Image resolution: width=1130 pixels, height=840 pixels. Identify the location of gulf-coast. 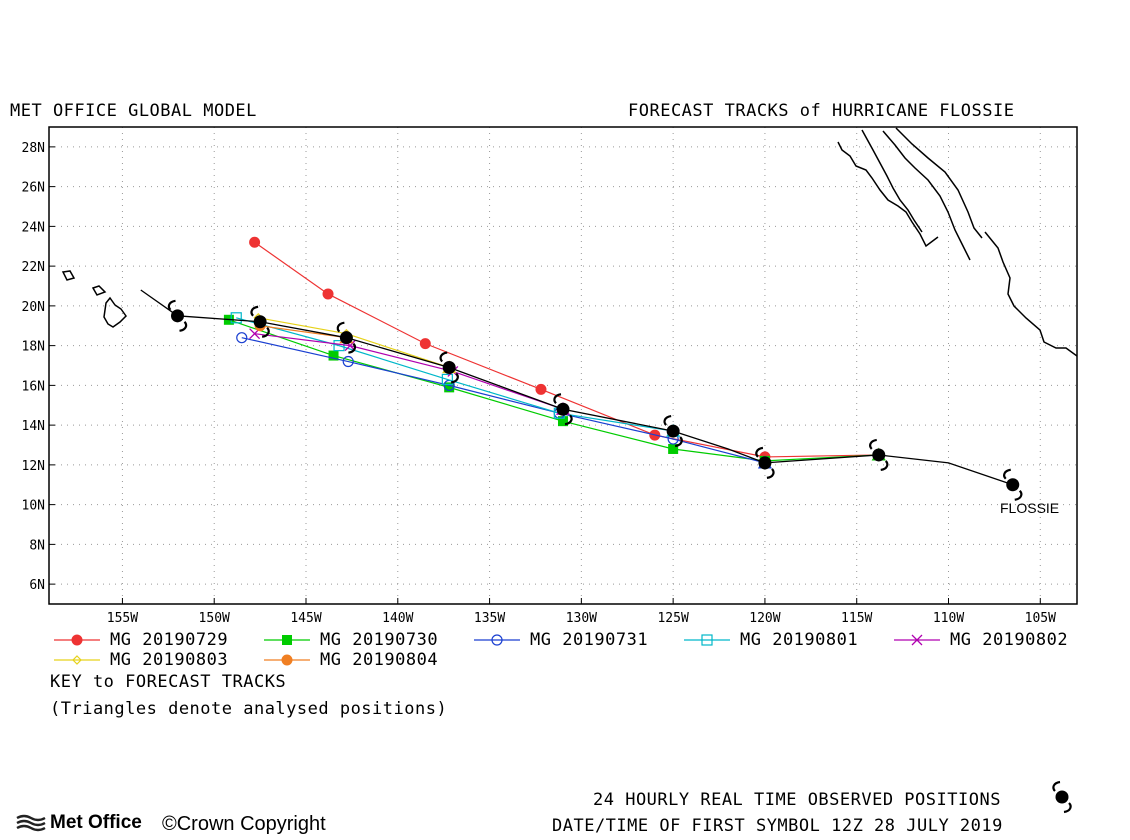
(939, 183).